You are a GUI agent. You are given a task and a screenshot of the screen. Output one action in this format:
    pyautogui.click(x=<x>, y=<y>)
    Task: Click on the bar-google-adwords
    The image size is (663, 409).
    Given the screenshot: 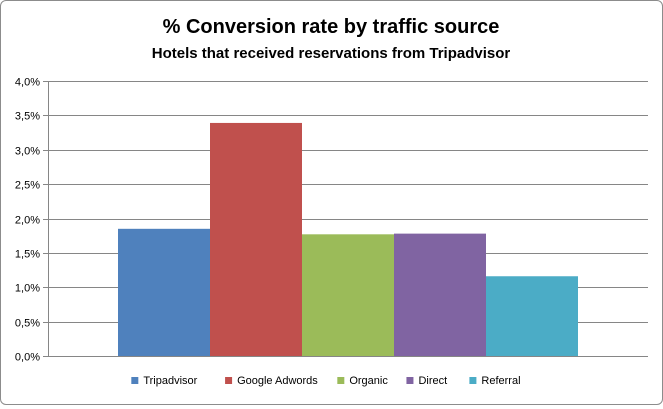 What is the action you would take?
    pyautogui.click(x=256, y=239)
    